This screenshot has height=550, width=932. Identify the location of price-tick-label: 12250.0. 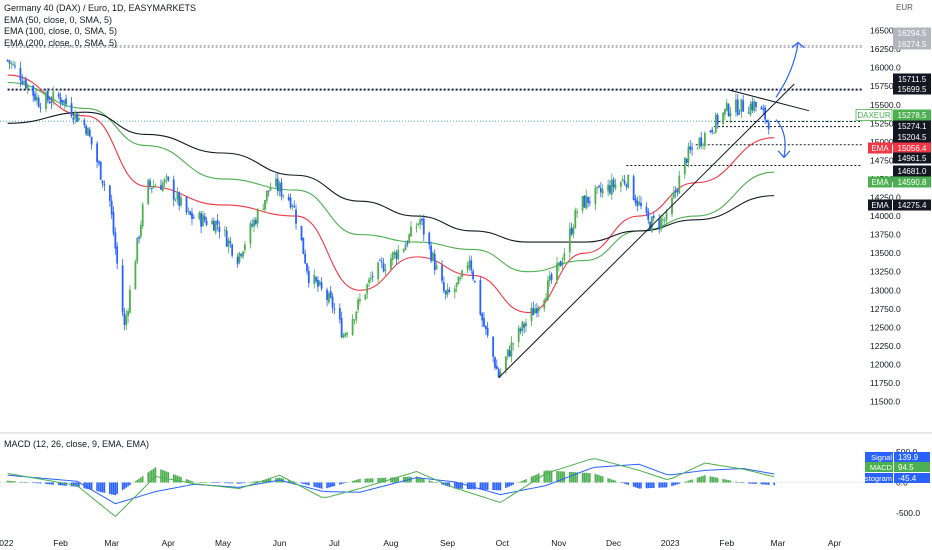
(885, 346).